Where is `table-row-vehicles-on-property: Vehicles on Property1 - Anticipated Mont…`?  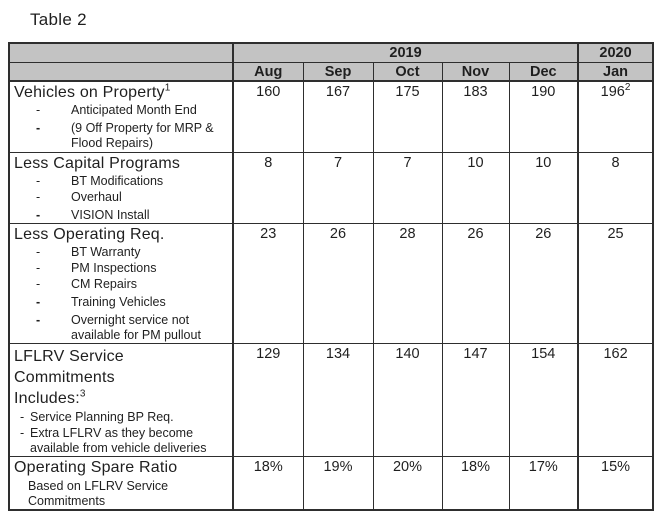
table-row-vehicles-on-property: Vehicles on Property1 - Anticipated Mont… is located at coordinates (331, 116).